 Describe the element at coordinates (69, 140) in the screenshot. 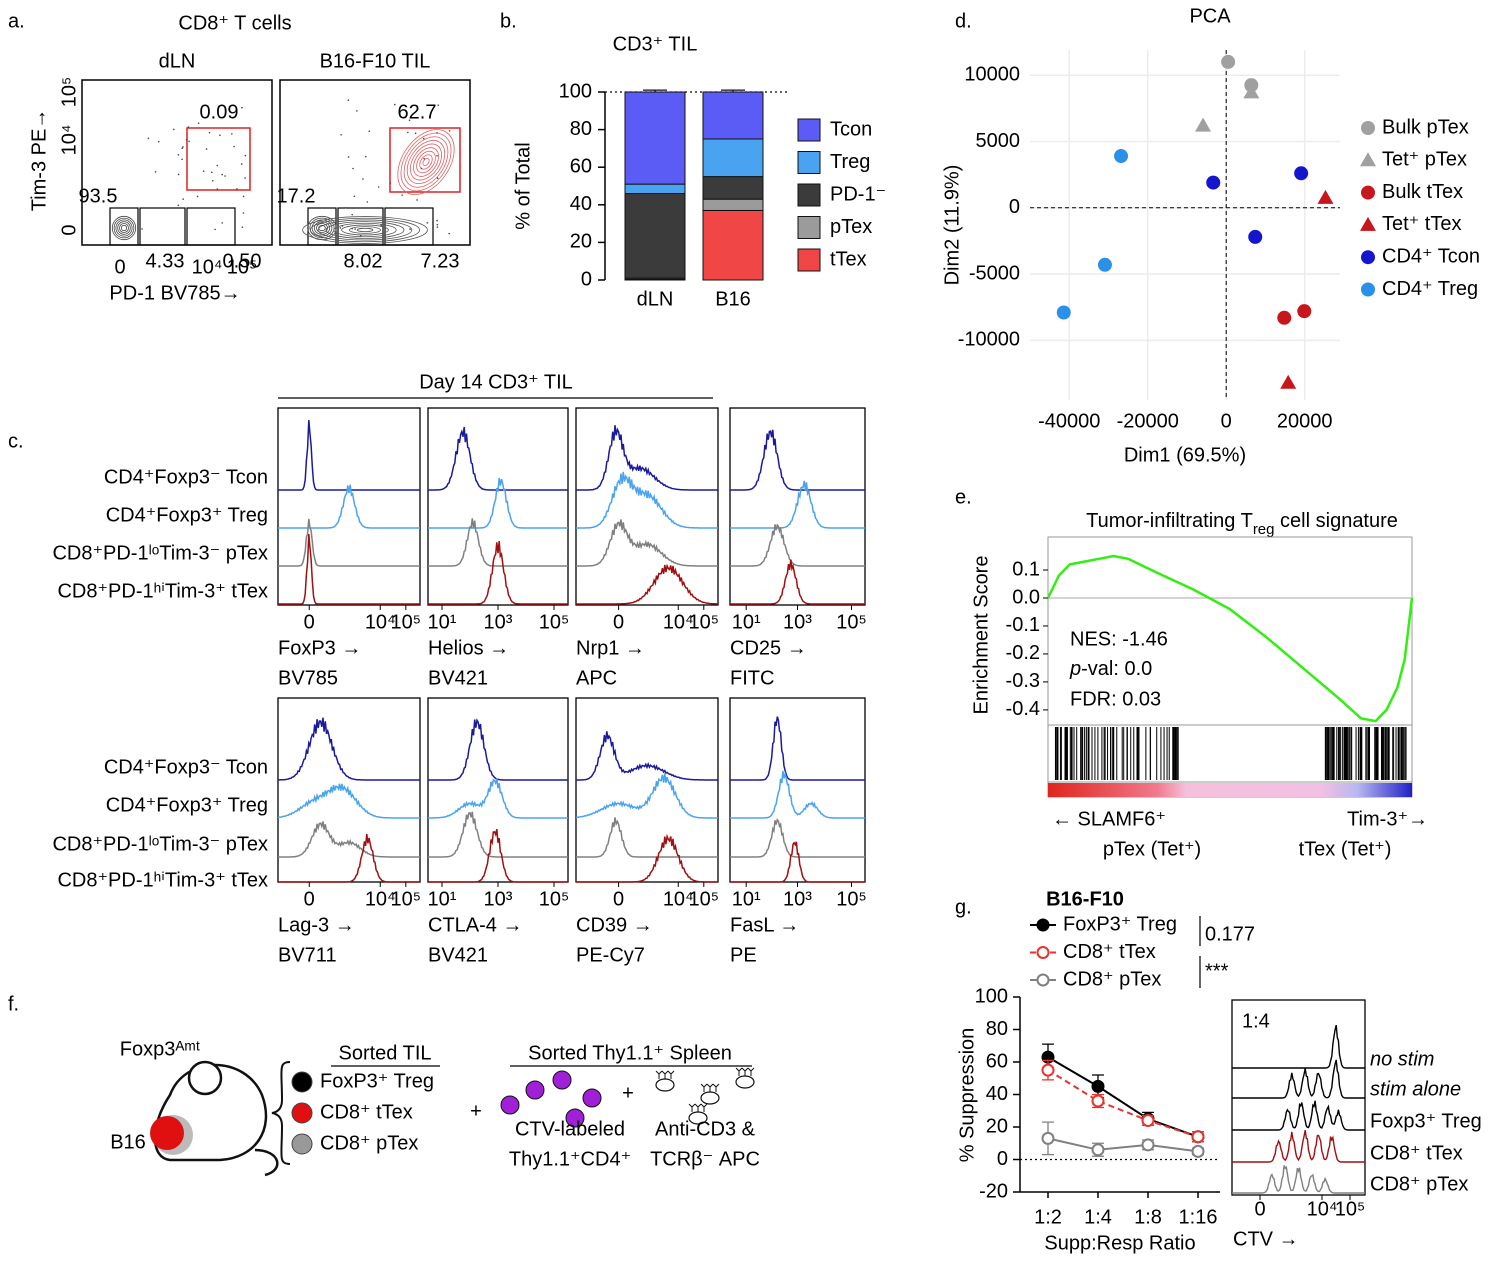

I see `y-tick-label: 10⁴` at that location.